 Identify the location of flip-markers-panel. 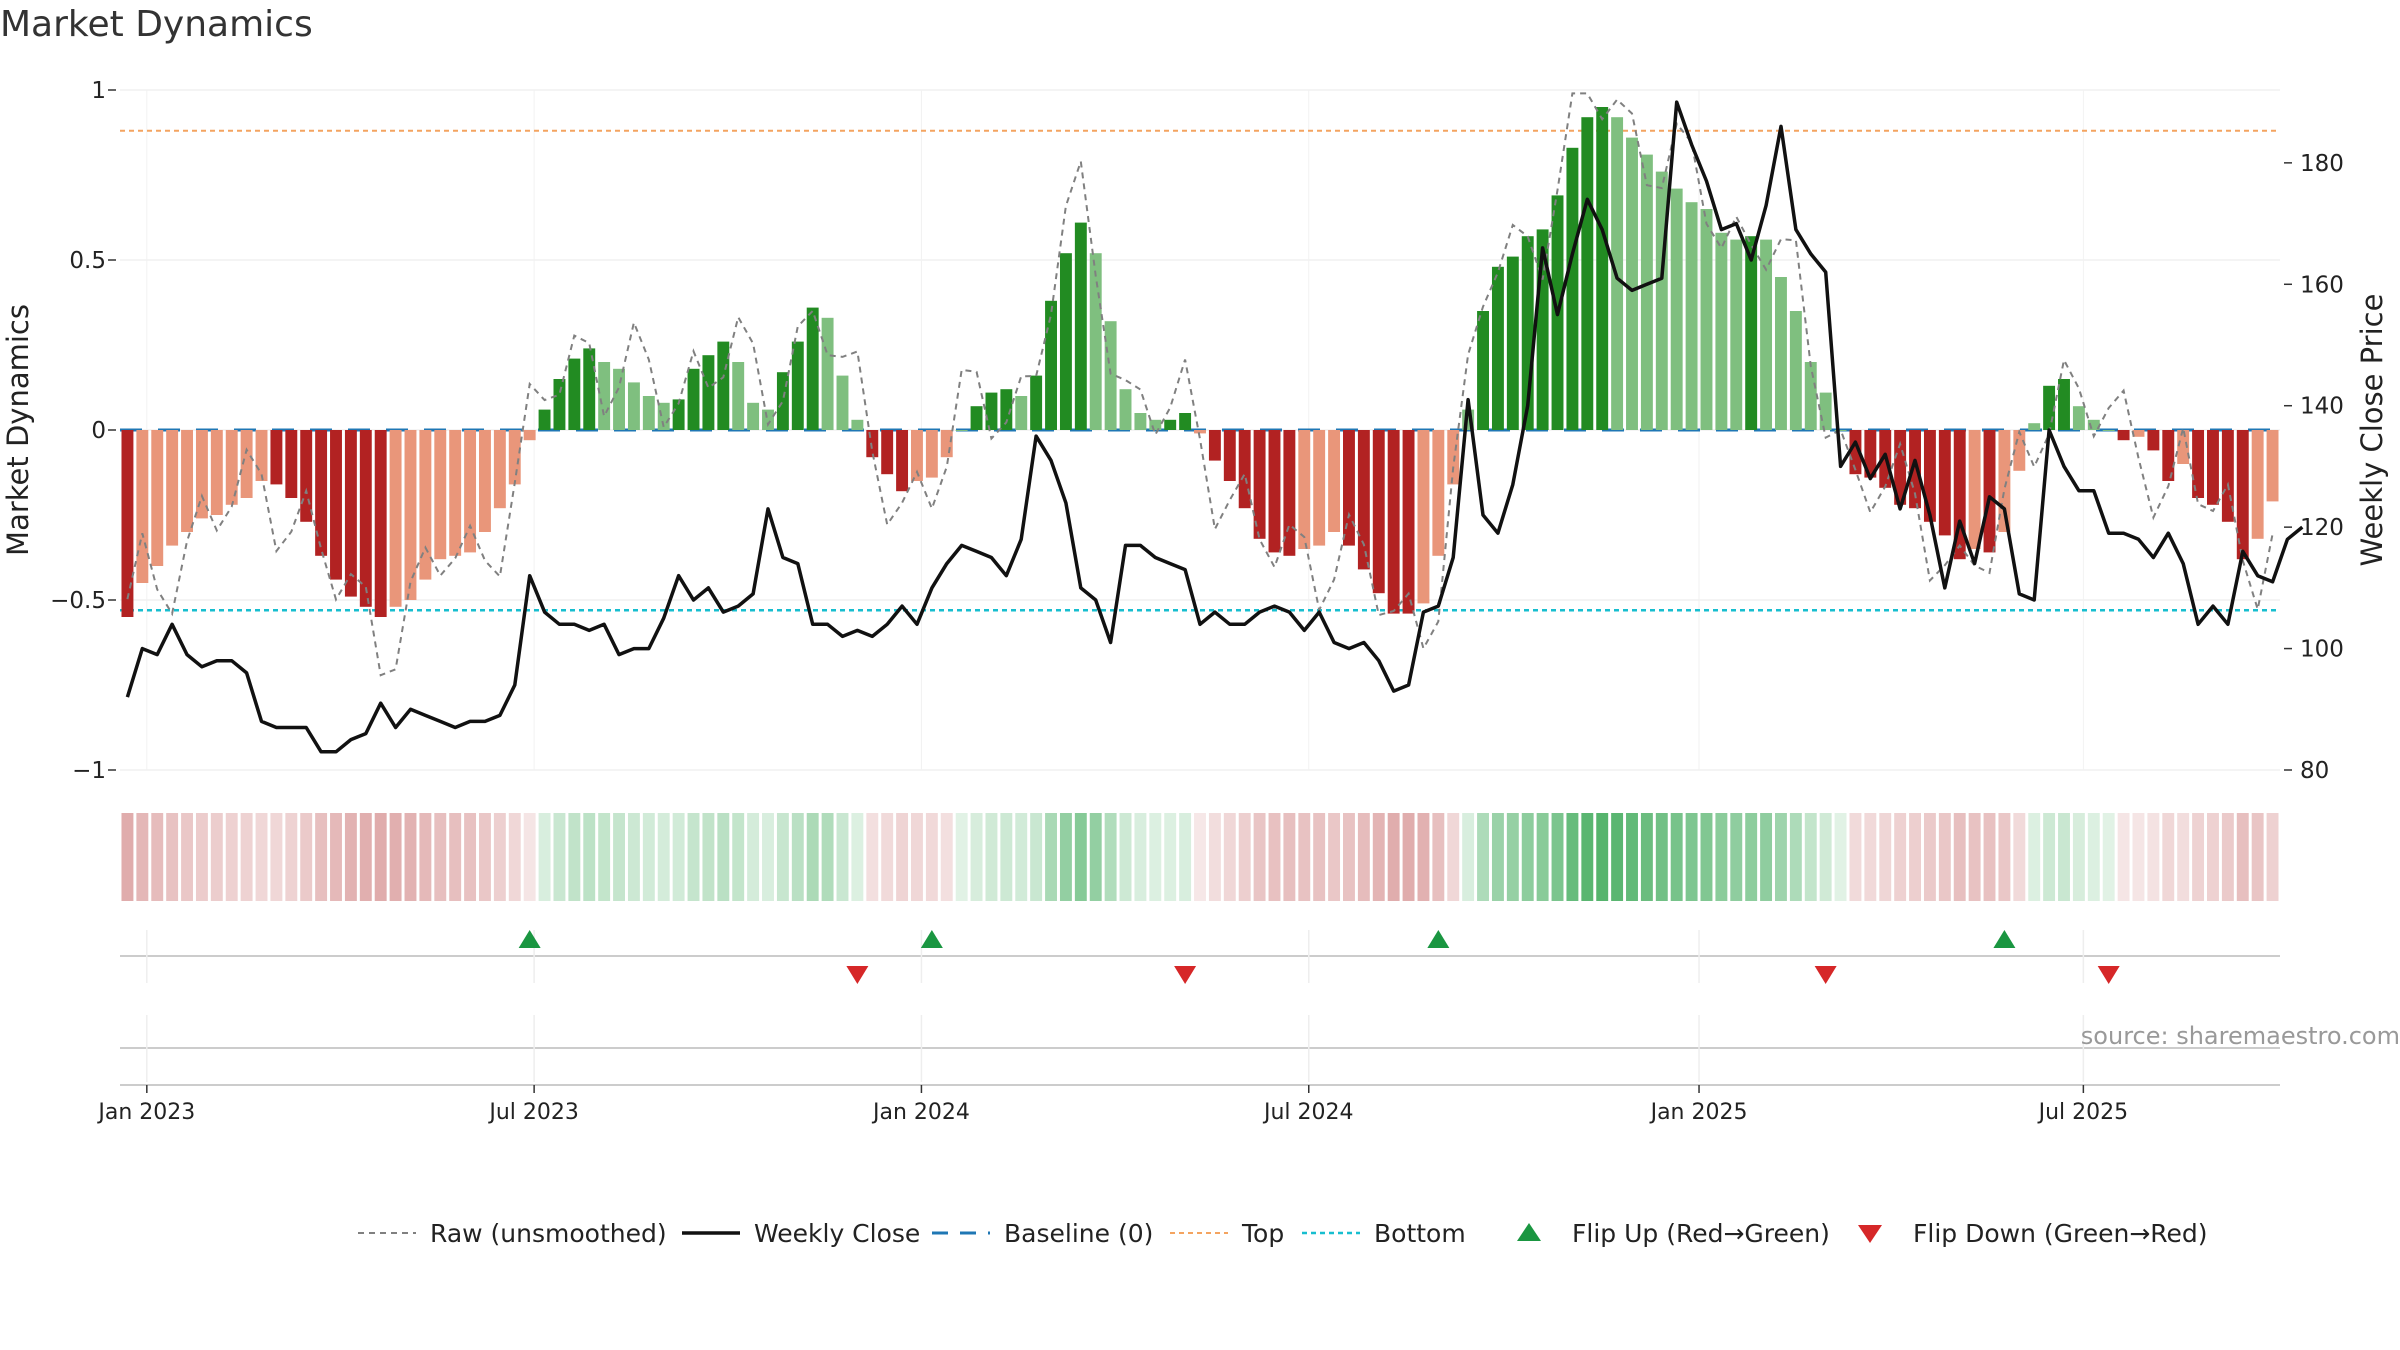
(1200, 957).